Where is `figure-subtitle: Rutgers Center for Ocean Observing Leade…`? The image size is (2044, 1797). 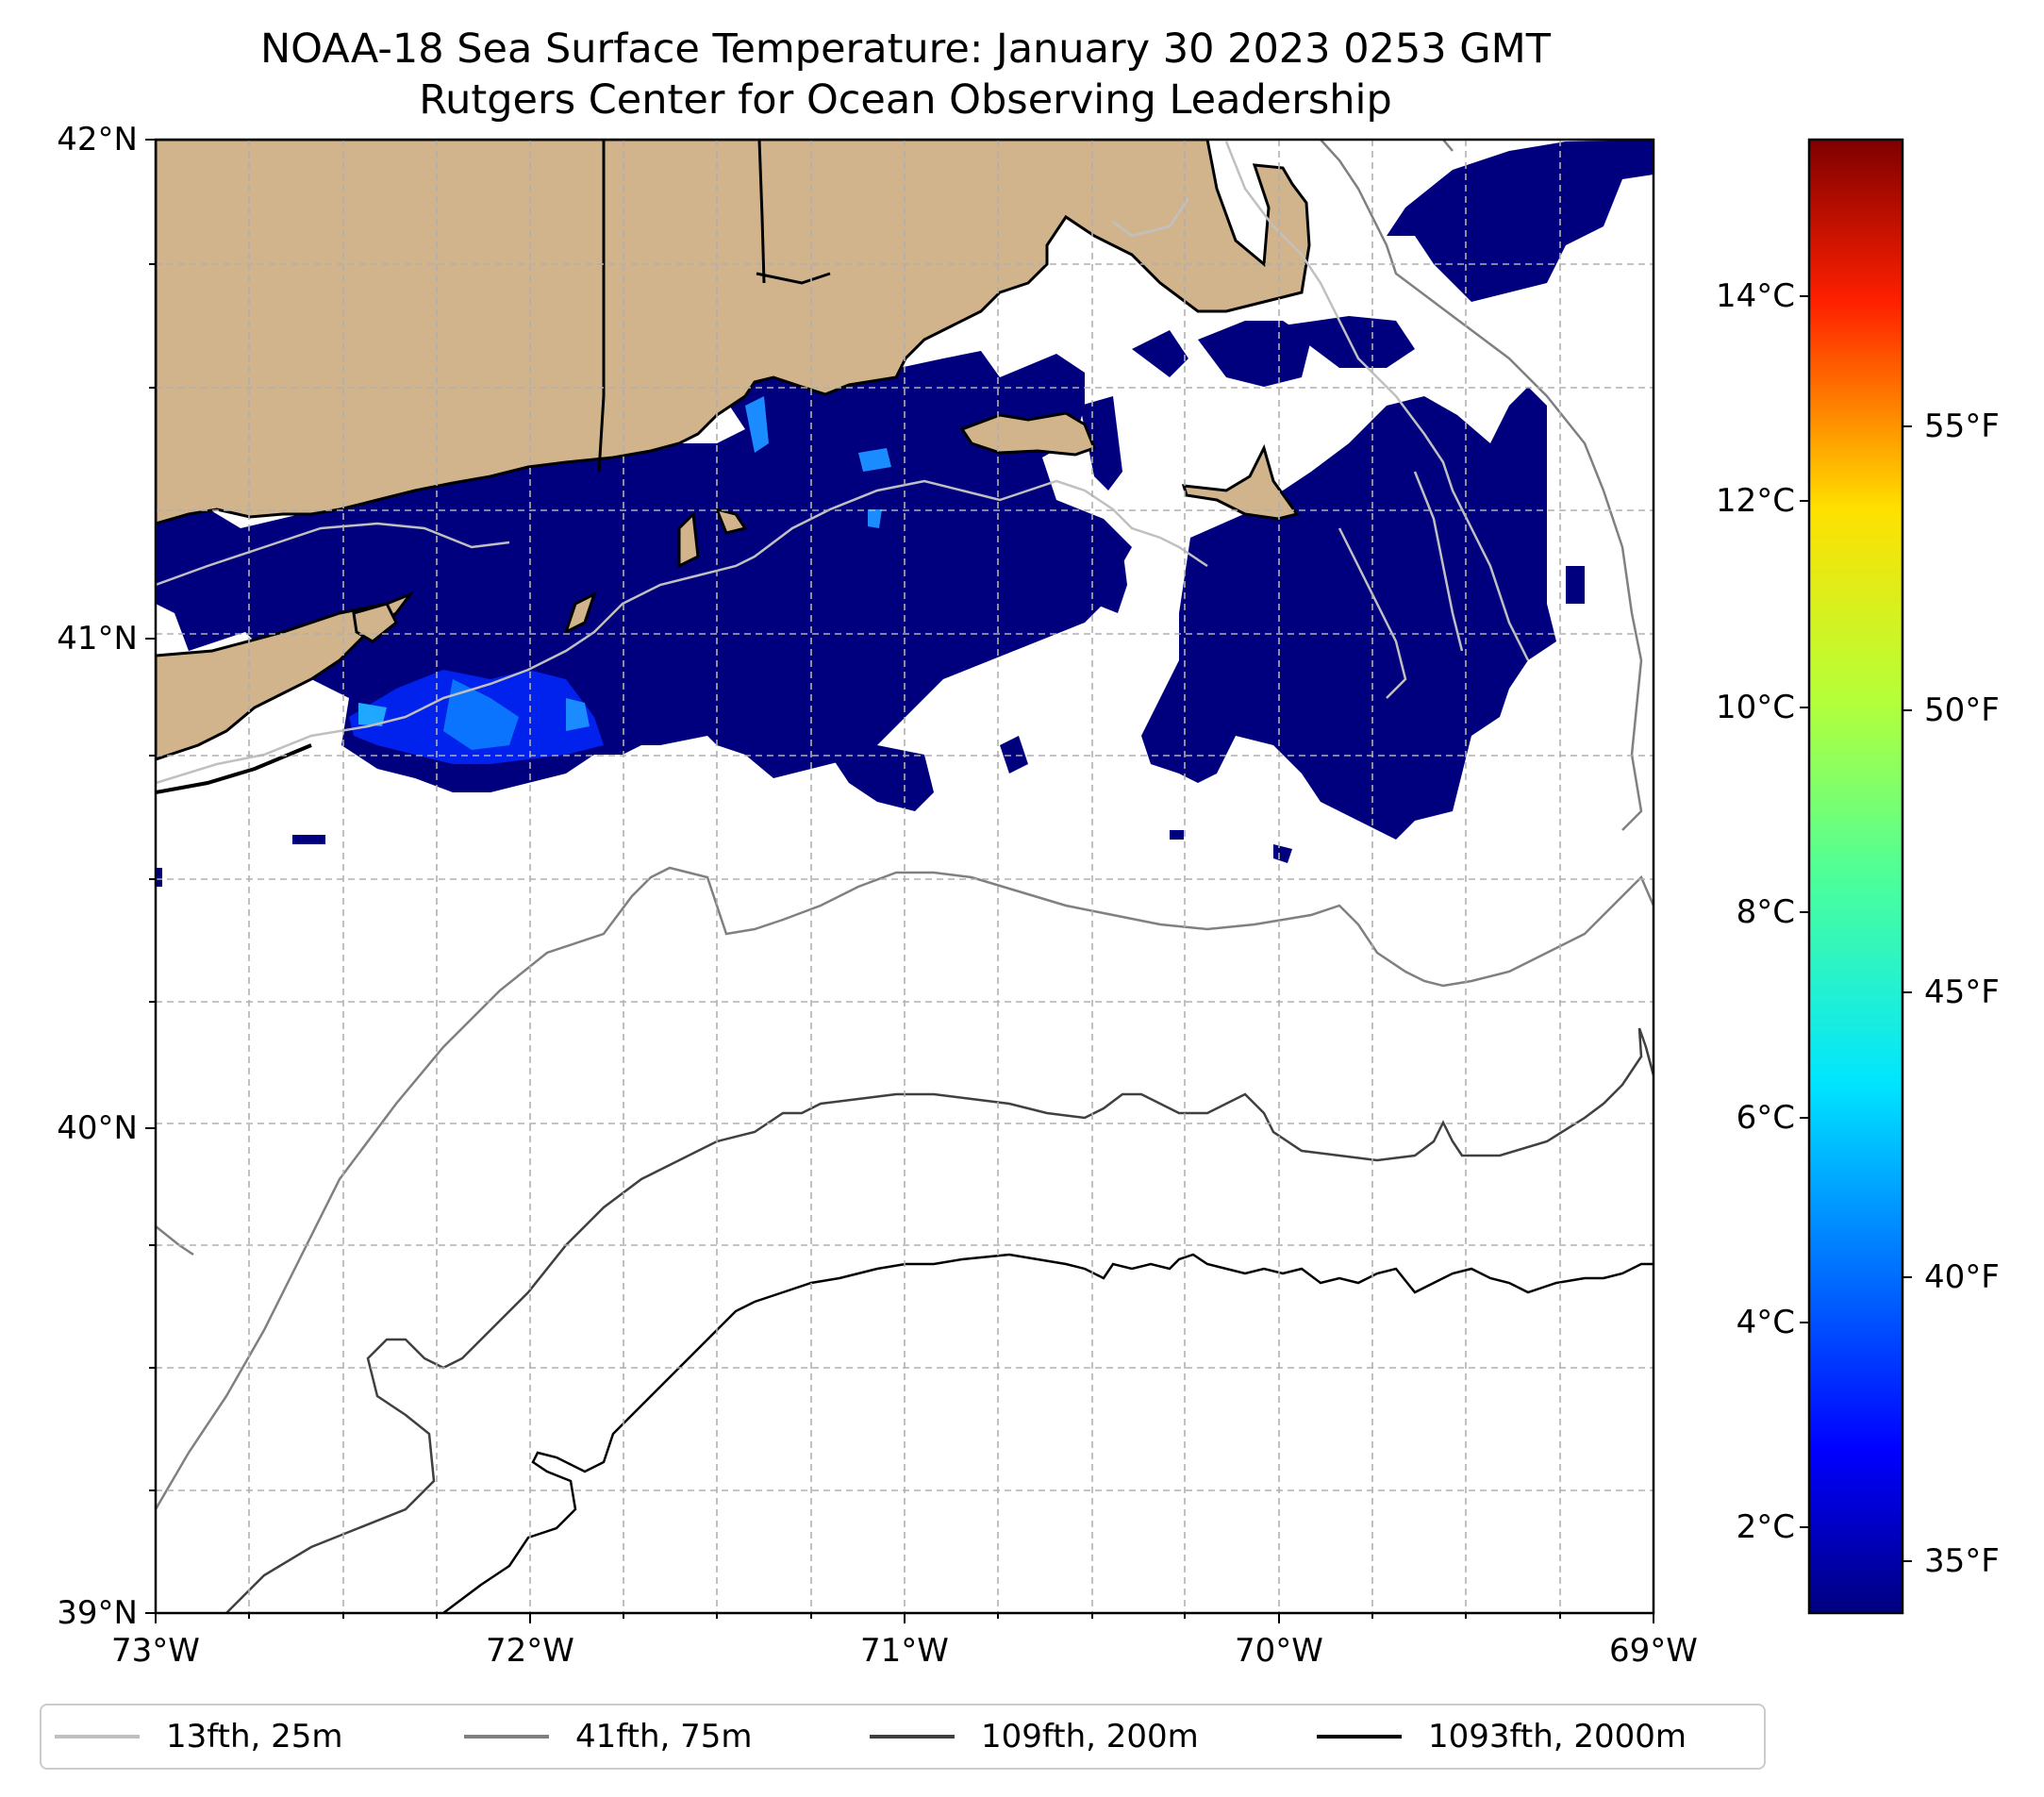 figure-subtitle: Rutgers Center for Ocean Observing Leade… is located at coordinates (905, 100).